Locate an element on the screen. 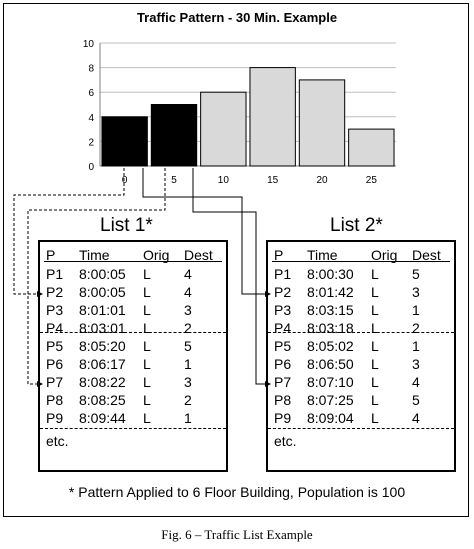  list2-header-dest: Dest is located at coordinates (426, 255).